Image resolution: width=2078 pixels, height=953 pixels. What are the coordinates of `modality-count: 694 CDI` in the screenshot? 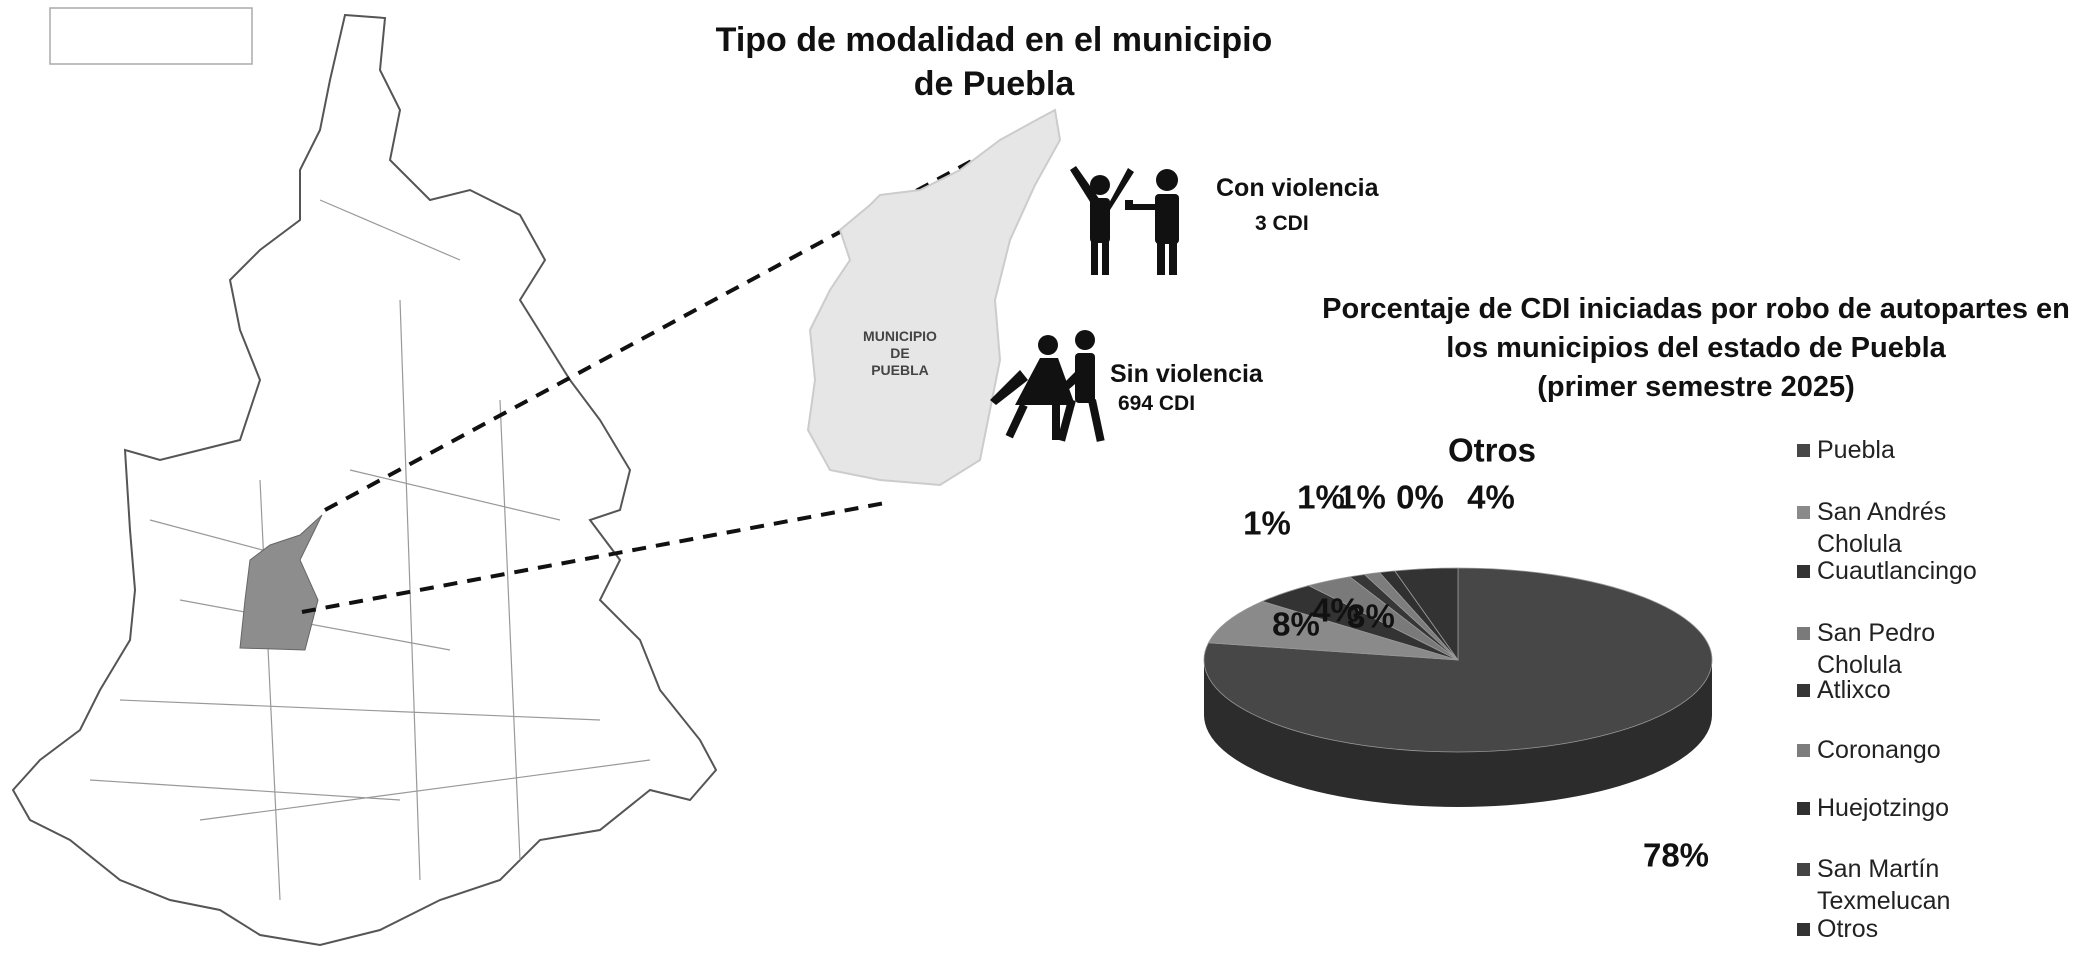 It's located at (1157, 403).